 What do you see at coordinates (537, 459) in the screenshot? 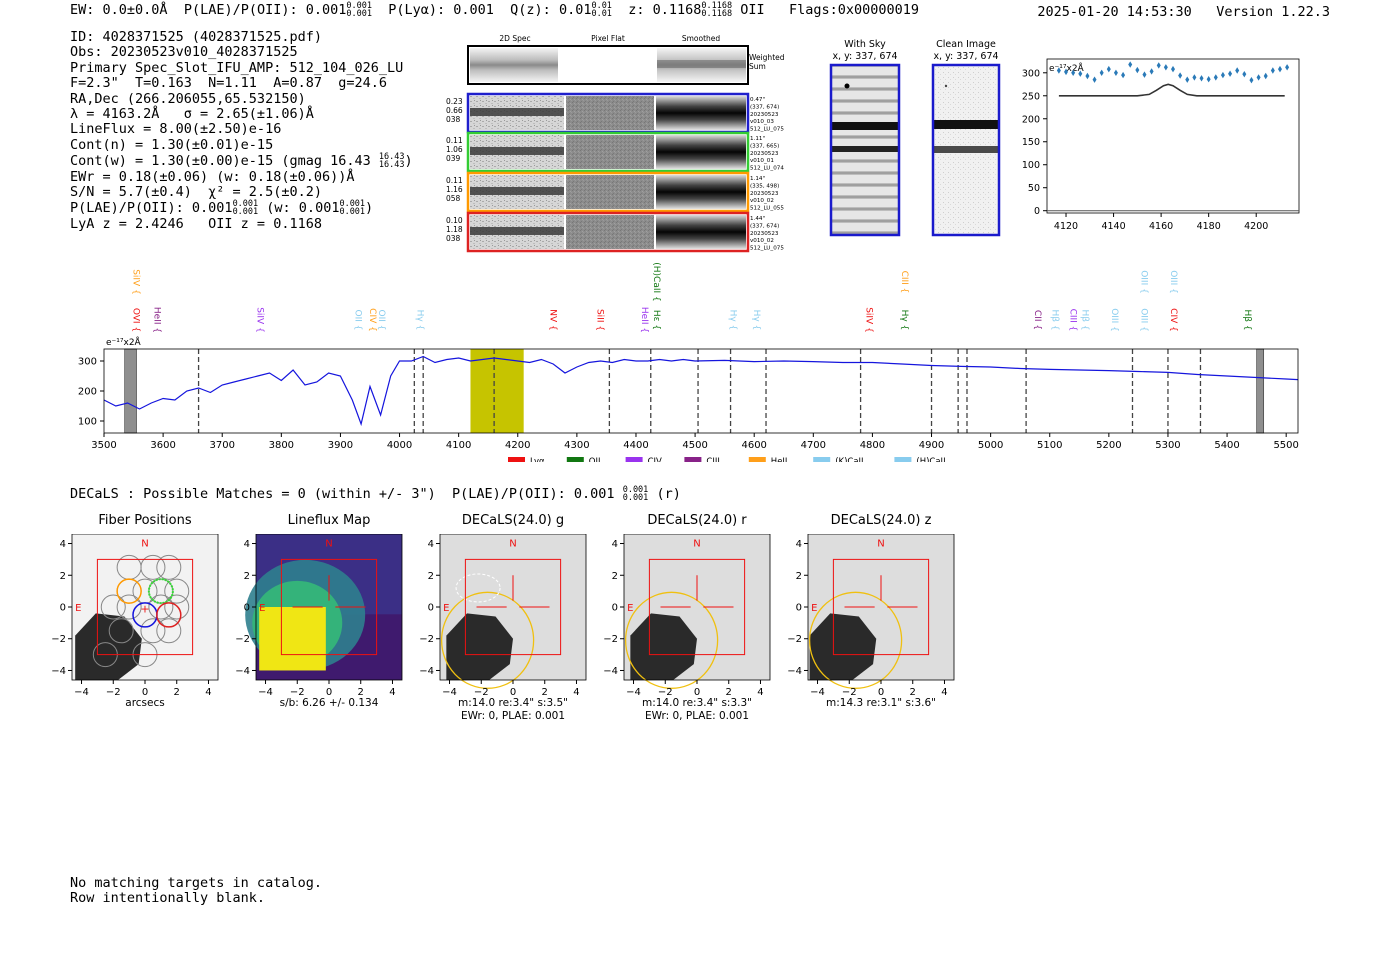
I see `legend-label: Lyα` at bounding box center [537, 459].